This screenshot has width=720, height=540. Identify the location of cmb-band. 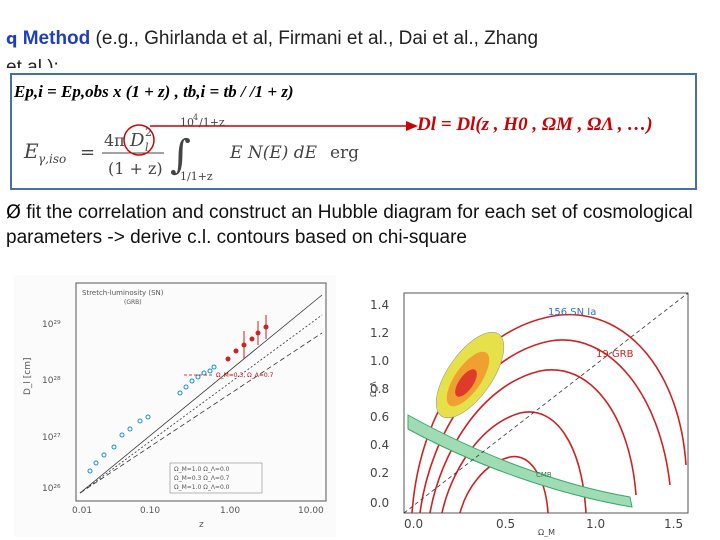
(520, 461).